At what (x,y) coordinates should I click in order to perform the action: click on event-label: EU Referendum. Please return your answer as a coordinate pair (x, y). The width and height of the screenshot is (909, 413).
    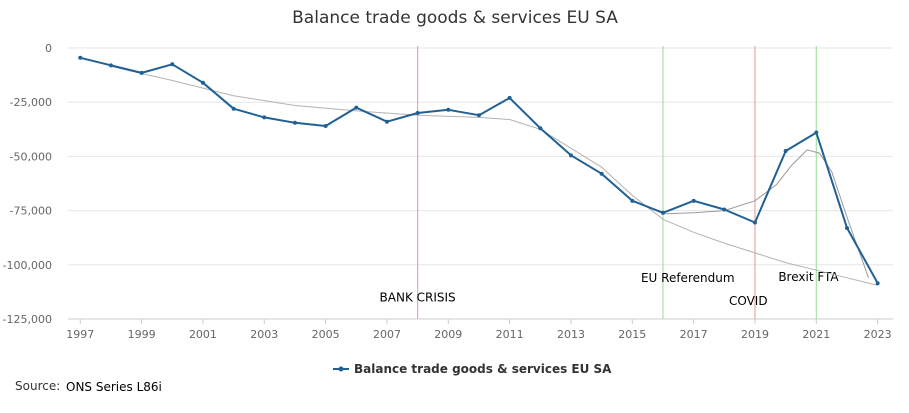
    Looking at the image, I should click on (688, 278).